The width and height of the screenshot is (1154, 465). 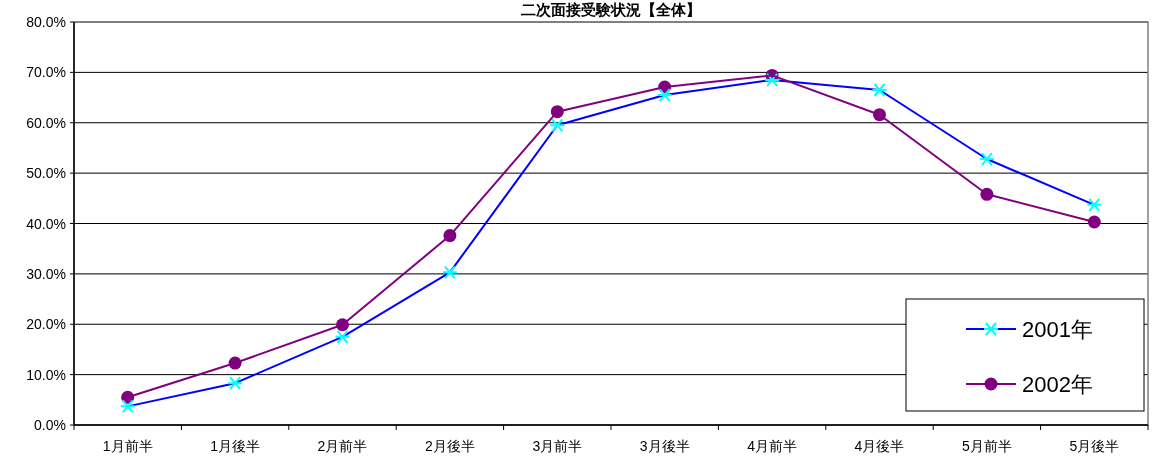 What do you see at coordinates (1094, 446) in the screenshot?
I see `x-tick-label: 5月後半` at bounding box center [1094, 446].